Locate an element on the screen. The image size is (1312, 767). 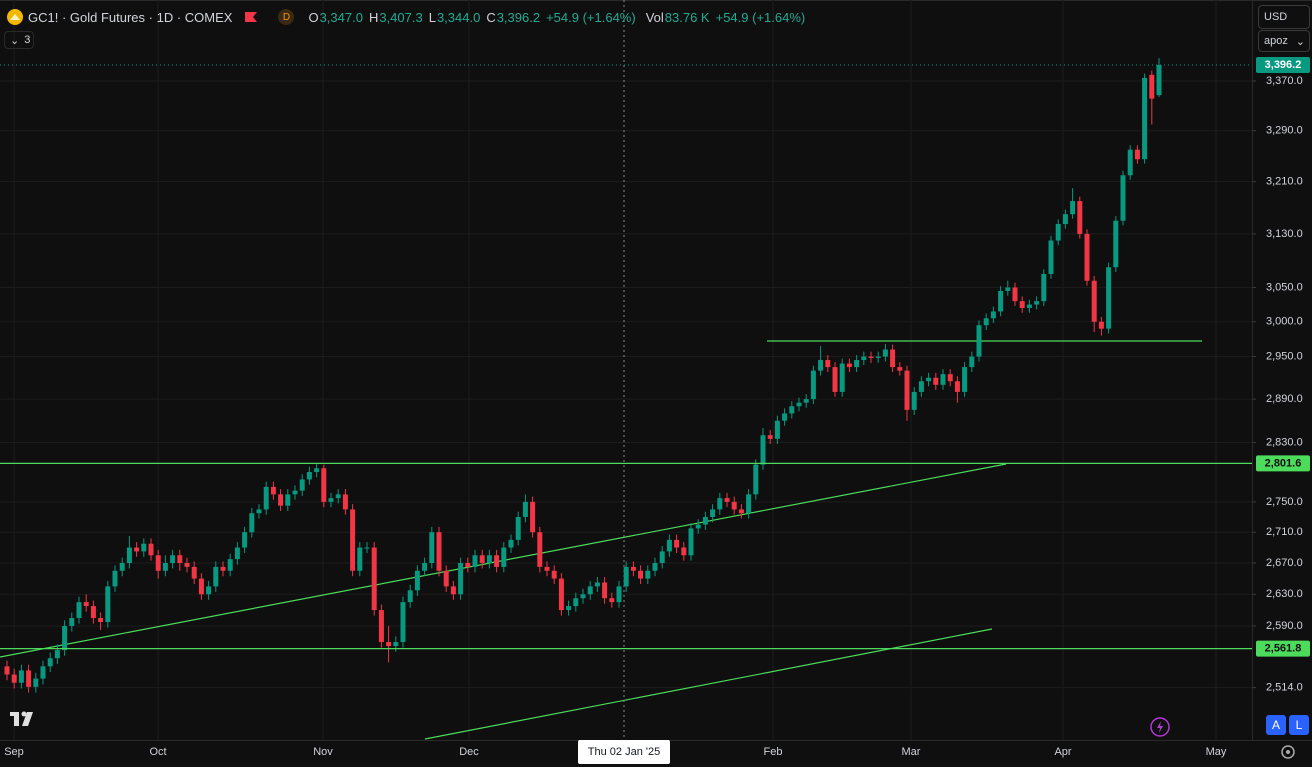
settings-icon is located at coordinates (1288, 752).